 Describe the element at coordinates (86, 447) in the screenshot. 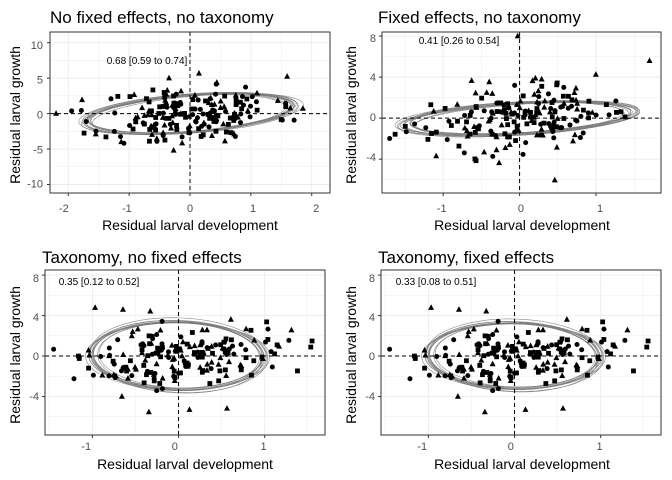

I see `x-tick-label: -1` at that location.